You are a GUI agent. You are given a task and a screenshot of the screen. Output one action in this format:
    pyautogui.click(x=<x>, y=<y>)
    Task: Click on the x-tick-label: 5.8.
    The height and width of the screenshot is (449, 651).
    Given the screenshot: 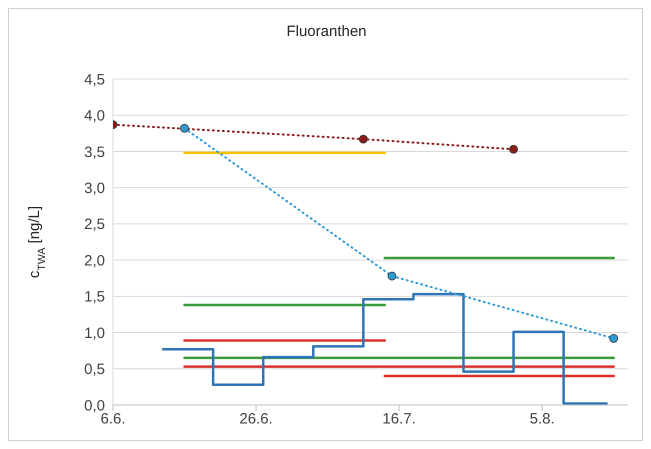 What is the action you would take?
    pyautogui.click(x=542, y=419)
    